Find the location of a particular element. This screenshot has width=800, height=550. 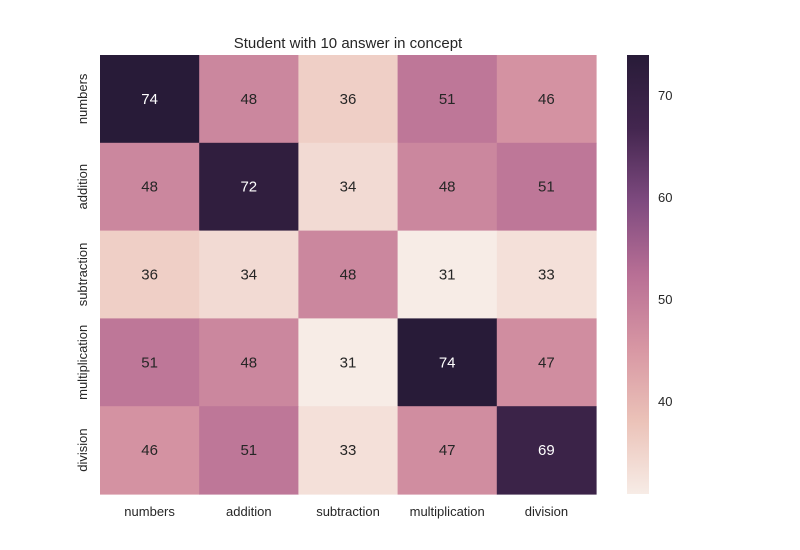

x-tick-label: division is located at coordinates (546, 511).